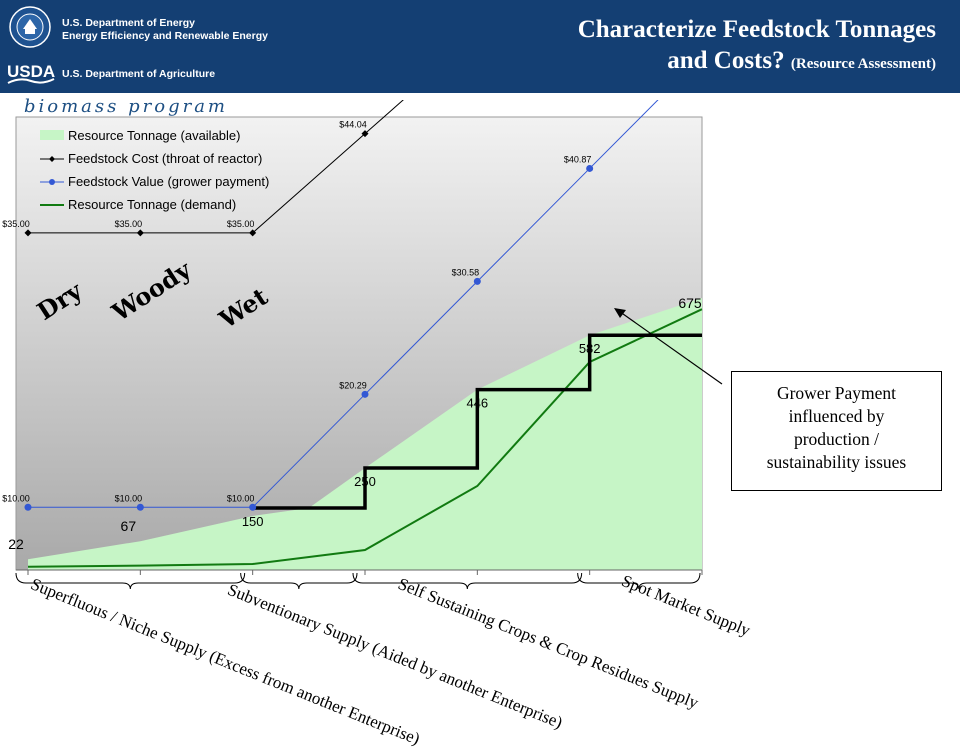  What do you see at coordinates (353, 125) in the screenshot?
I see `feedstock-cost-label: $44.04` at bounding box center [353, 125].